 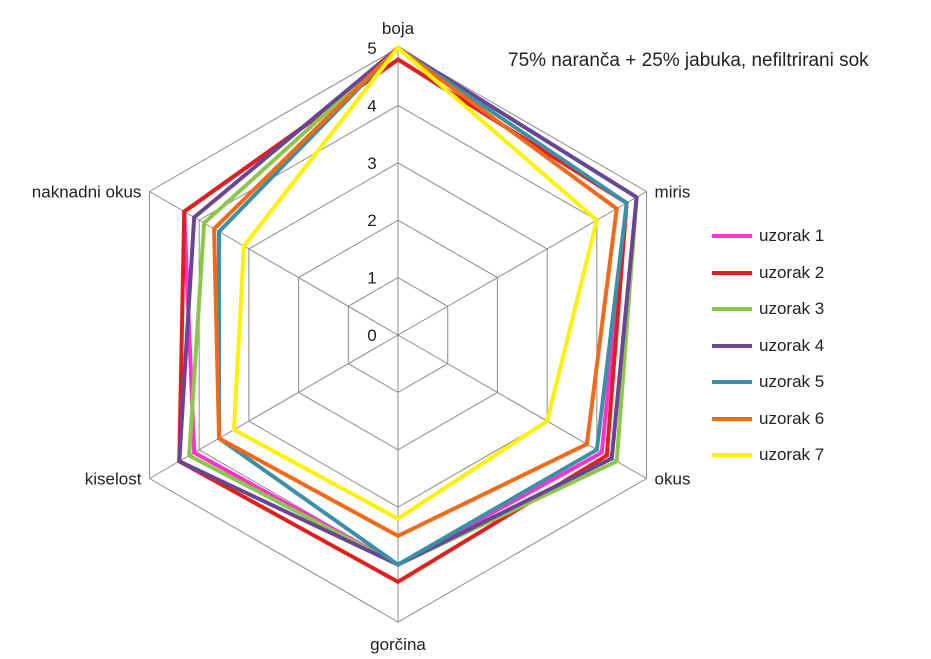 I want to click on legend-label: uzorak 6, so click(x=792, y=418).